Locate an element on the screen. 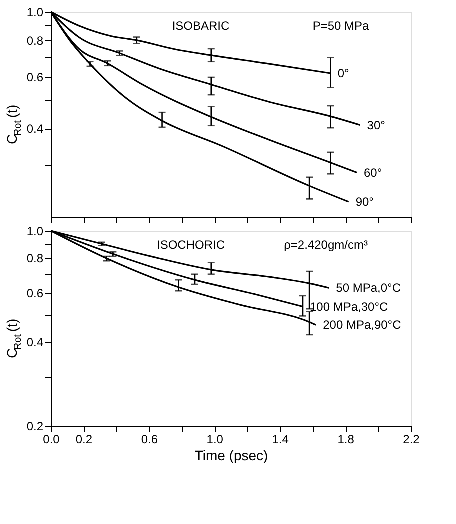 The height and width of the screenshot is (524, 456). series-label: 30° is located at coordinates (376, 125).